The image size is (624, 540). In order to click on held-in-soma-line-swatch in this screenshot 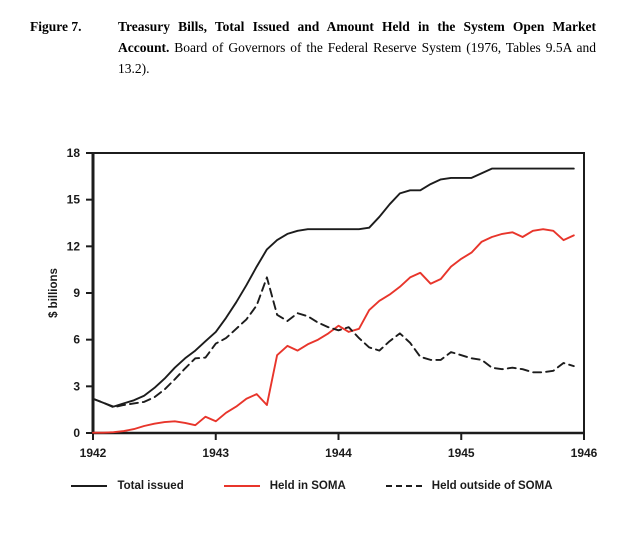, I will do `click(241, 486)`.